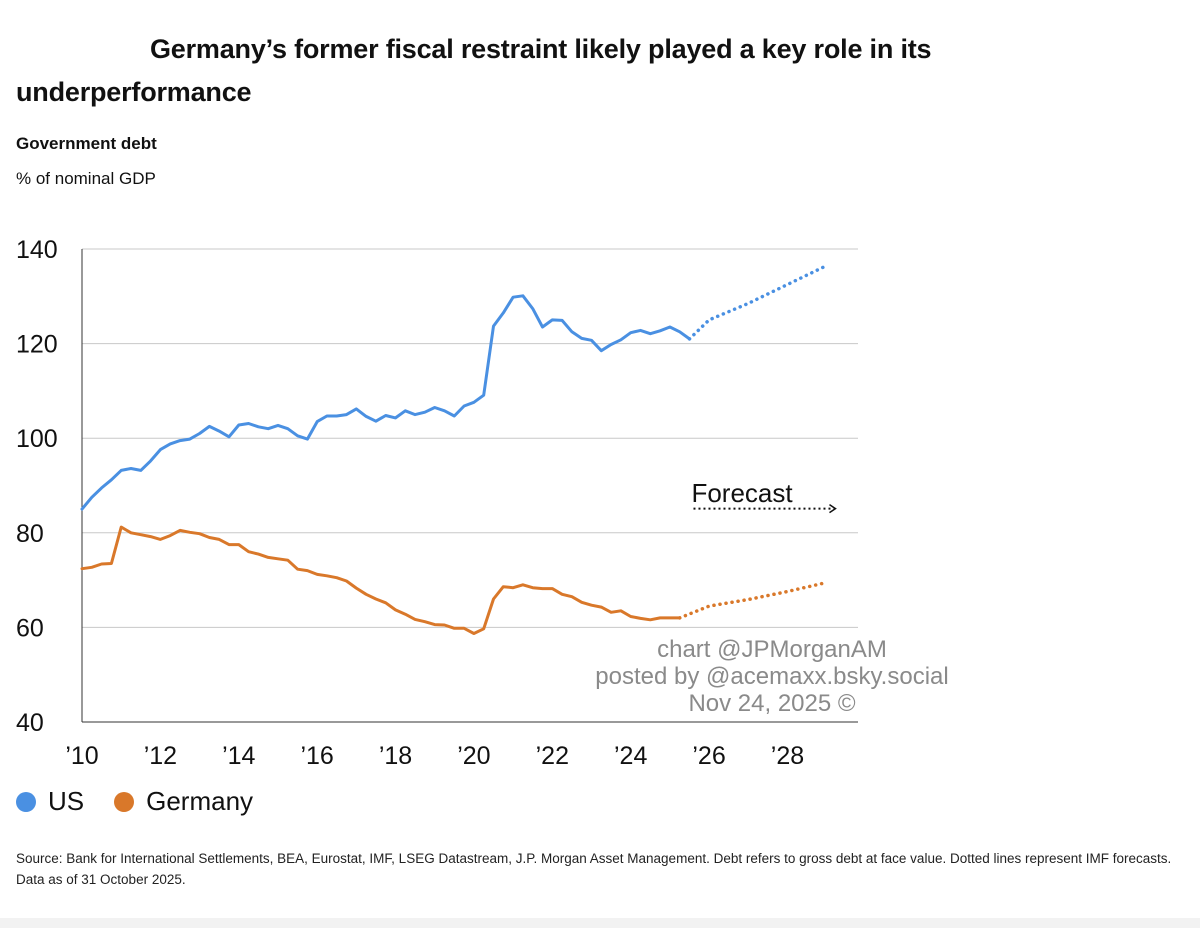  What do you see at coordinates (833, 509) in the screenshot?
I see `forecast-arrow-head` at bounding box center [833, 509].